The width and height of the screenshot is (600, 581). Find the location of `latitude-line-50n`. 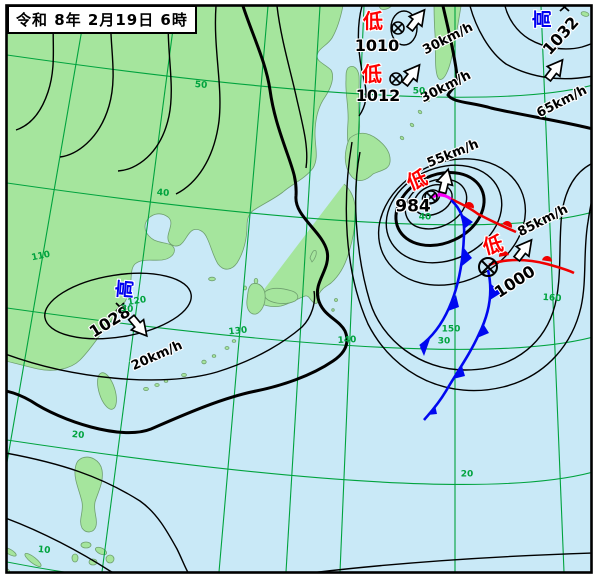

latitude-line-50n is located at coordinates (299, 76).